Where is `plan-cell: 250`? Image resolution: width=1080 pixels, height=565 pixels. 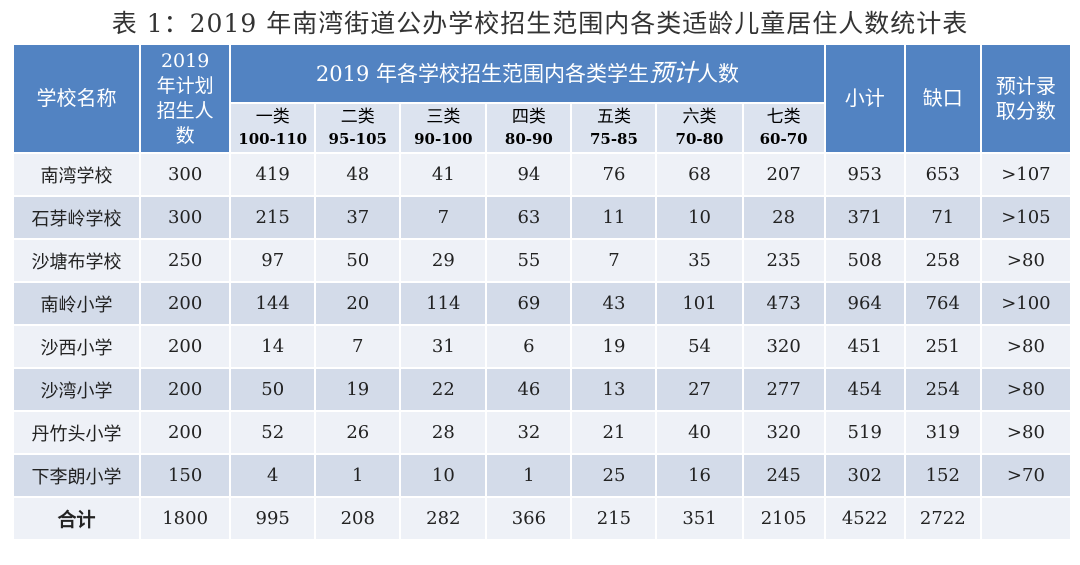
plan-cell: 250 is located at coordinates (185, 260).